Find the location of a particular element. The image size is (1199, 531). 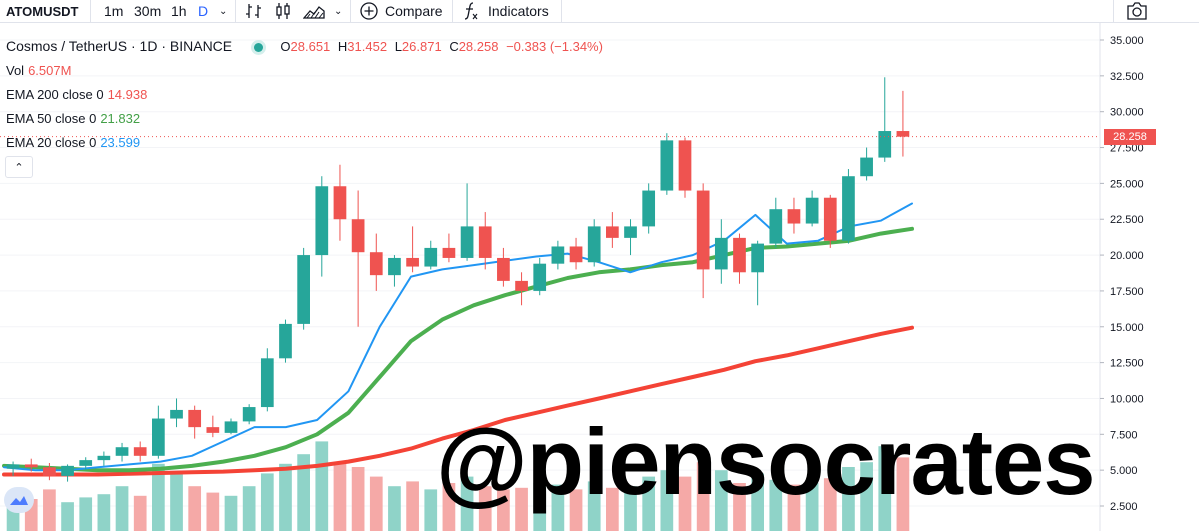

tradingview-logo-icon is located at coordinates (19, 500).